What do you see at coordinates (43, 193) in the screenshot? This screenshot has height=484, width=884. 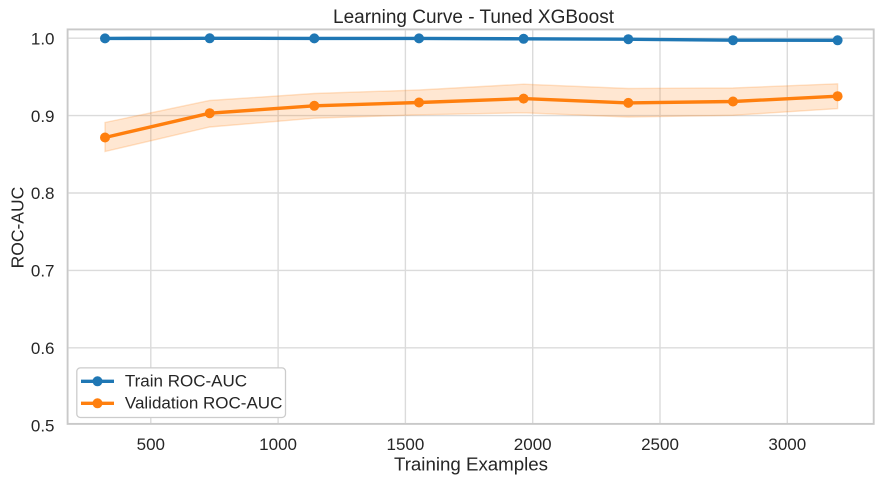 I see `svg-text: 0.8` at bounding box center [43, 193].